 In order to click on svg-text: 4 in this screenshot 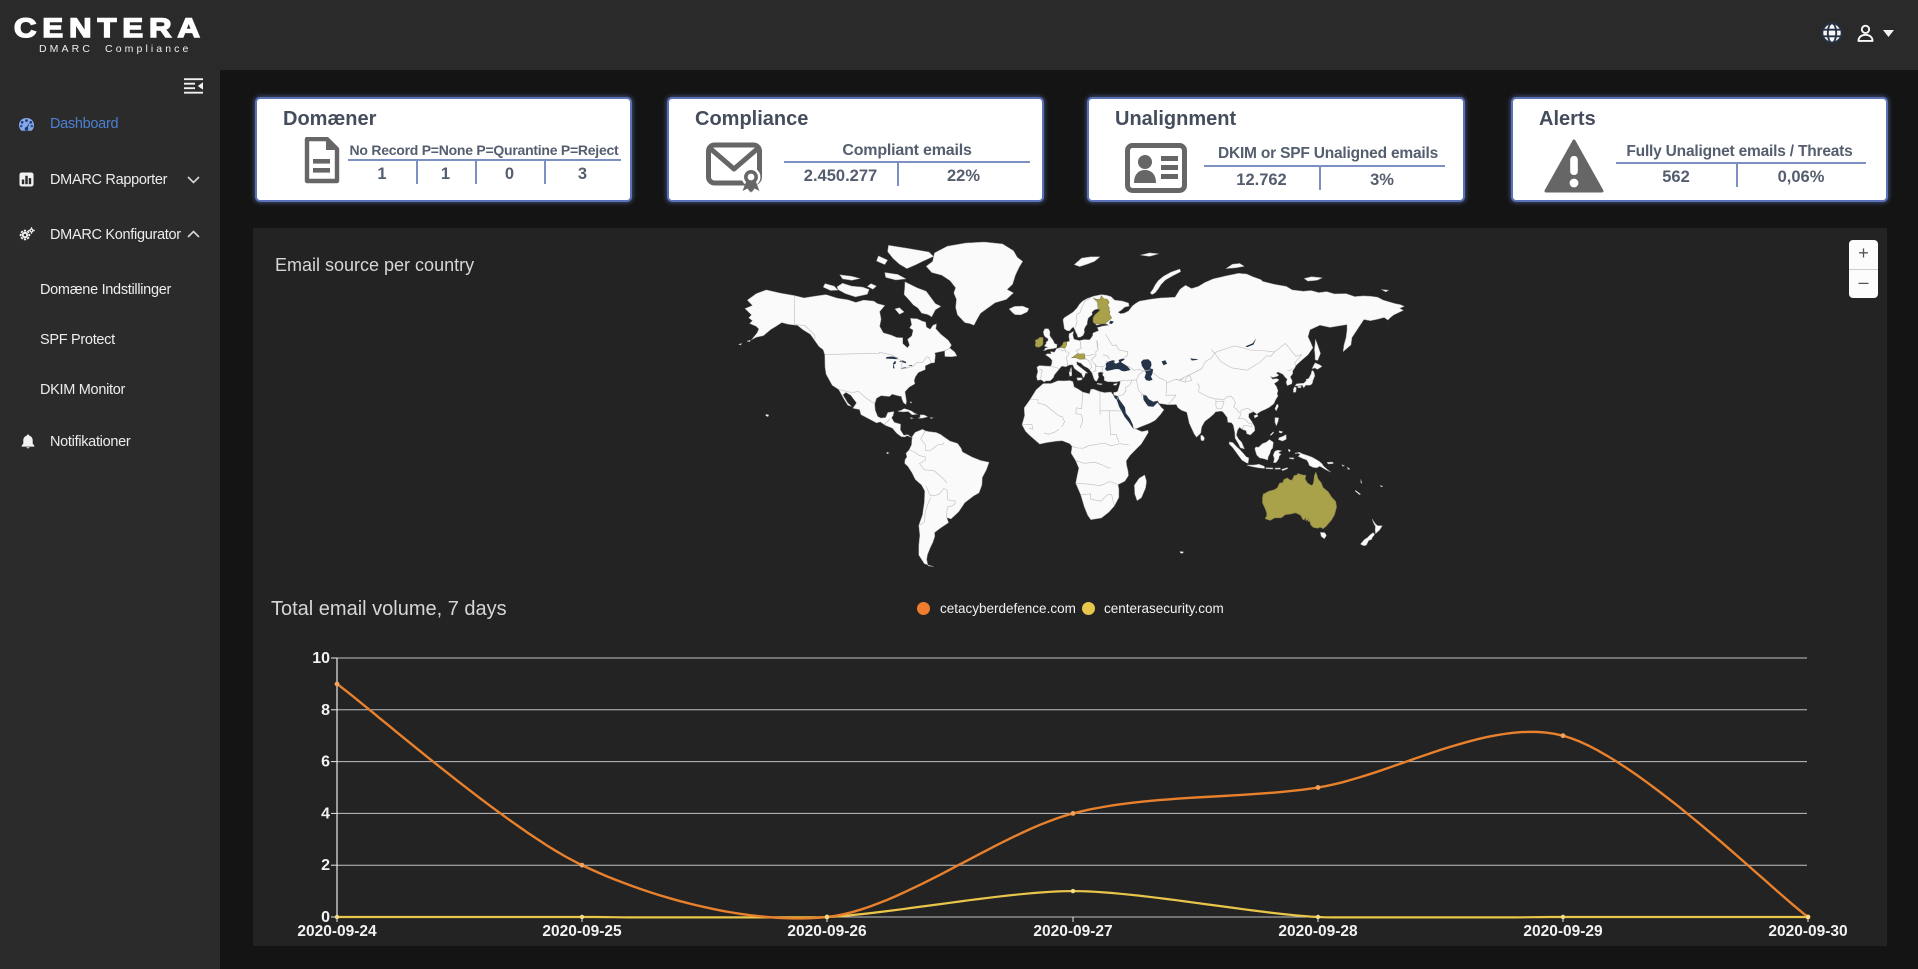, I will do `click(325, 813)`.